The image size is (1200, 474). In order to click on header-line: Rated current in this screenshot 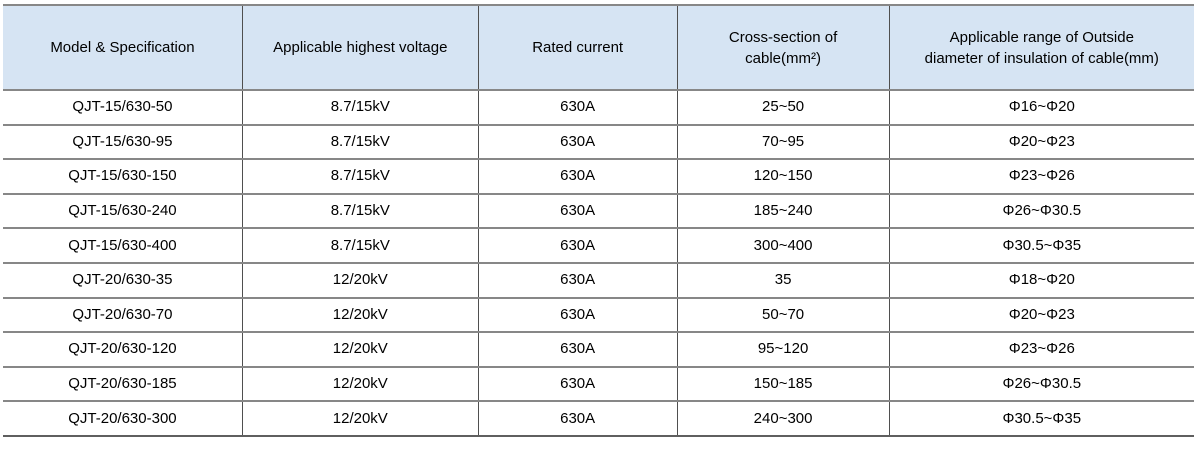, I will do `click(578, 47)`.